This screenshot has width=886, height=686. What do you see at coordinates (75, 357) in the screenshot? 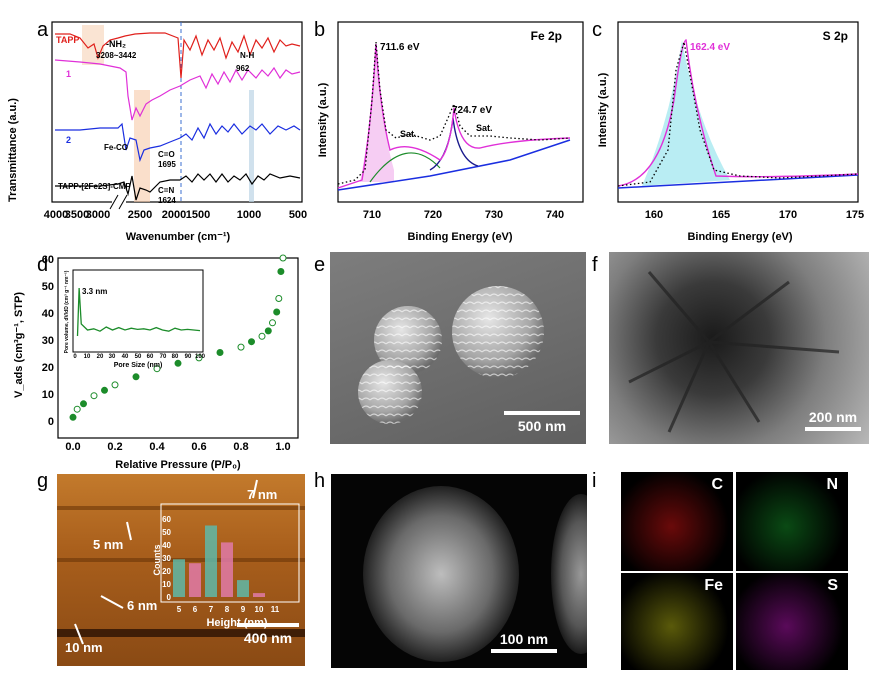
I see `inset-xtick: 0` at bounding box center [75, 357].